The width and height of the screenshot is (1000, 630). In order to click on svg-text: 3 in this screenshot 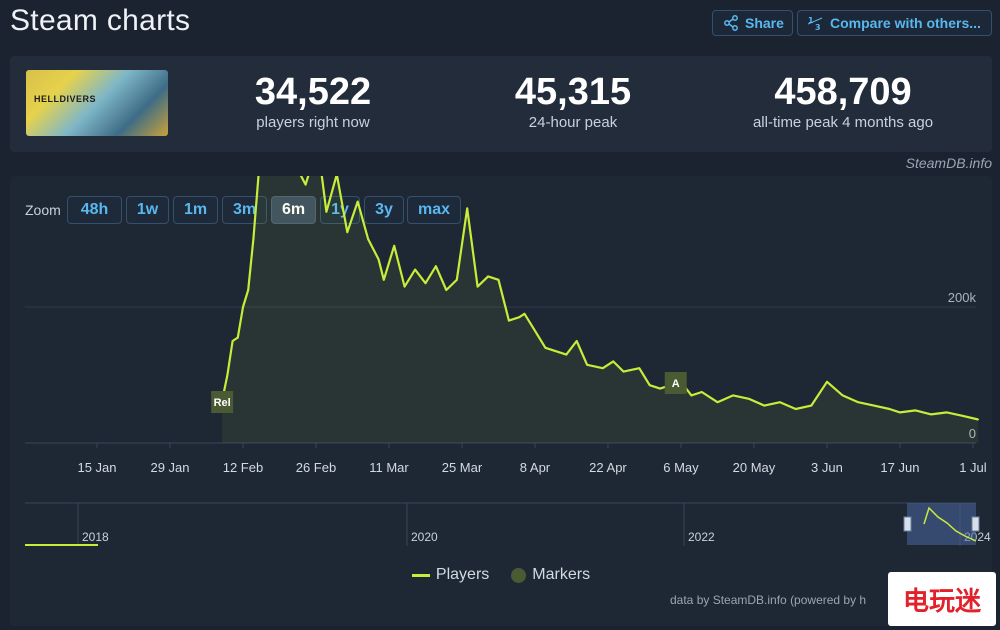, I will do `click(818, 27)`.